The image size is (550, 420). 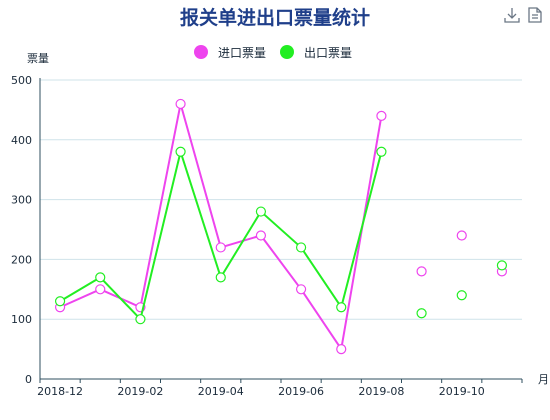 I want to click on y-axis-label: 票量, so click(x=38, y=58).